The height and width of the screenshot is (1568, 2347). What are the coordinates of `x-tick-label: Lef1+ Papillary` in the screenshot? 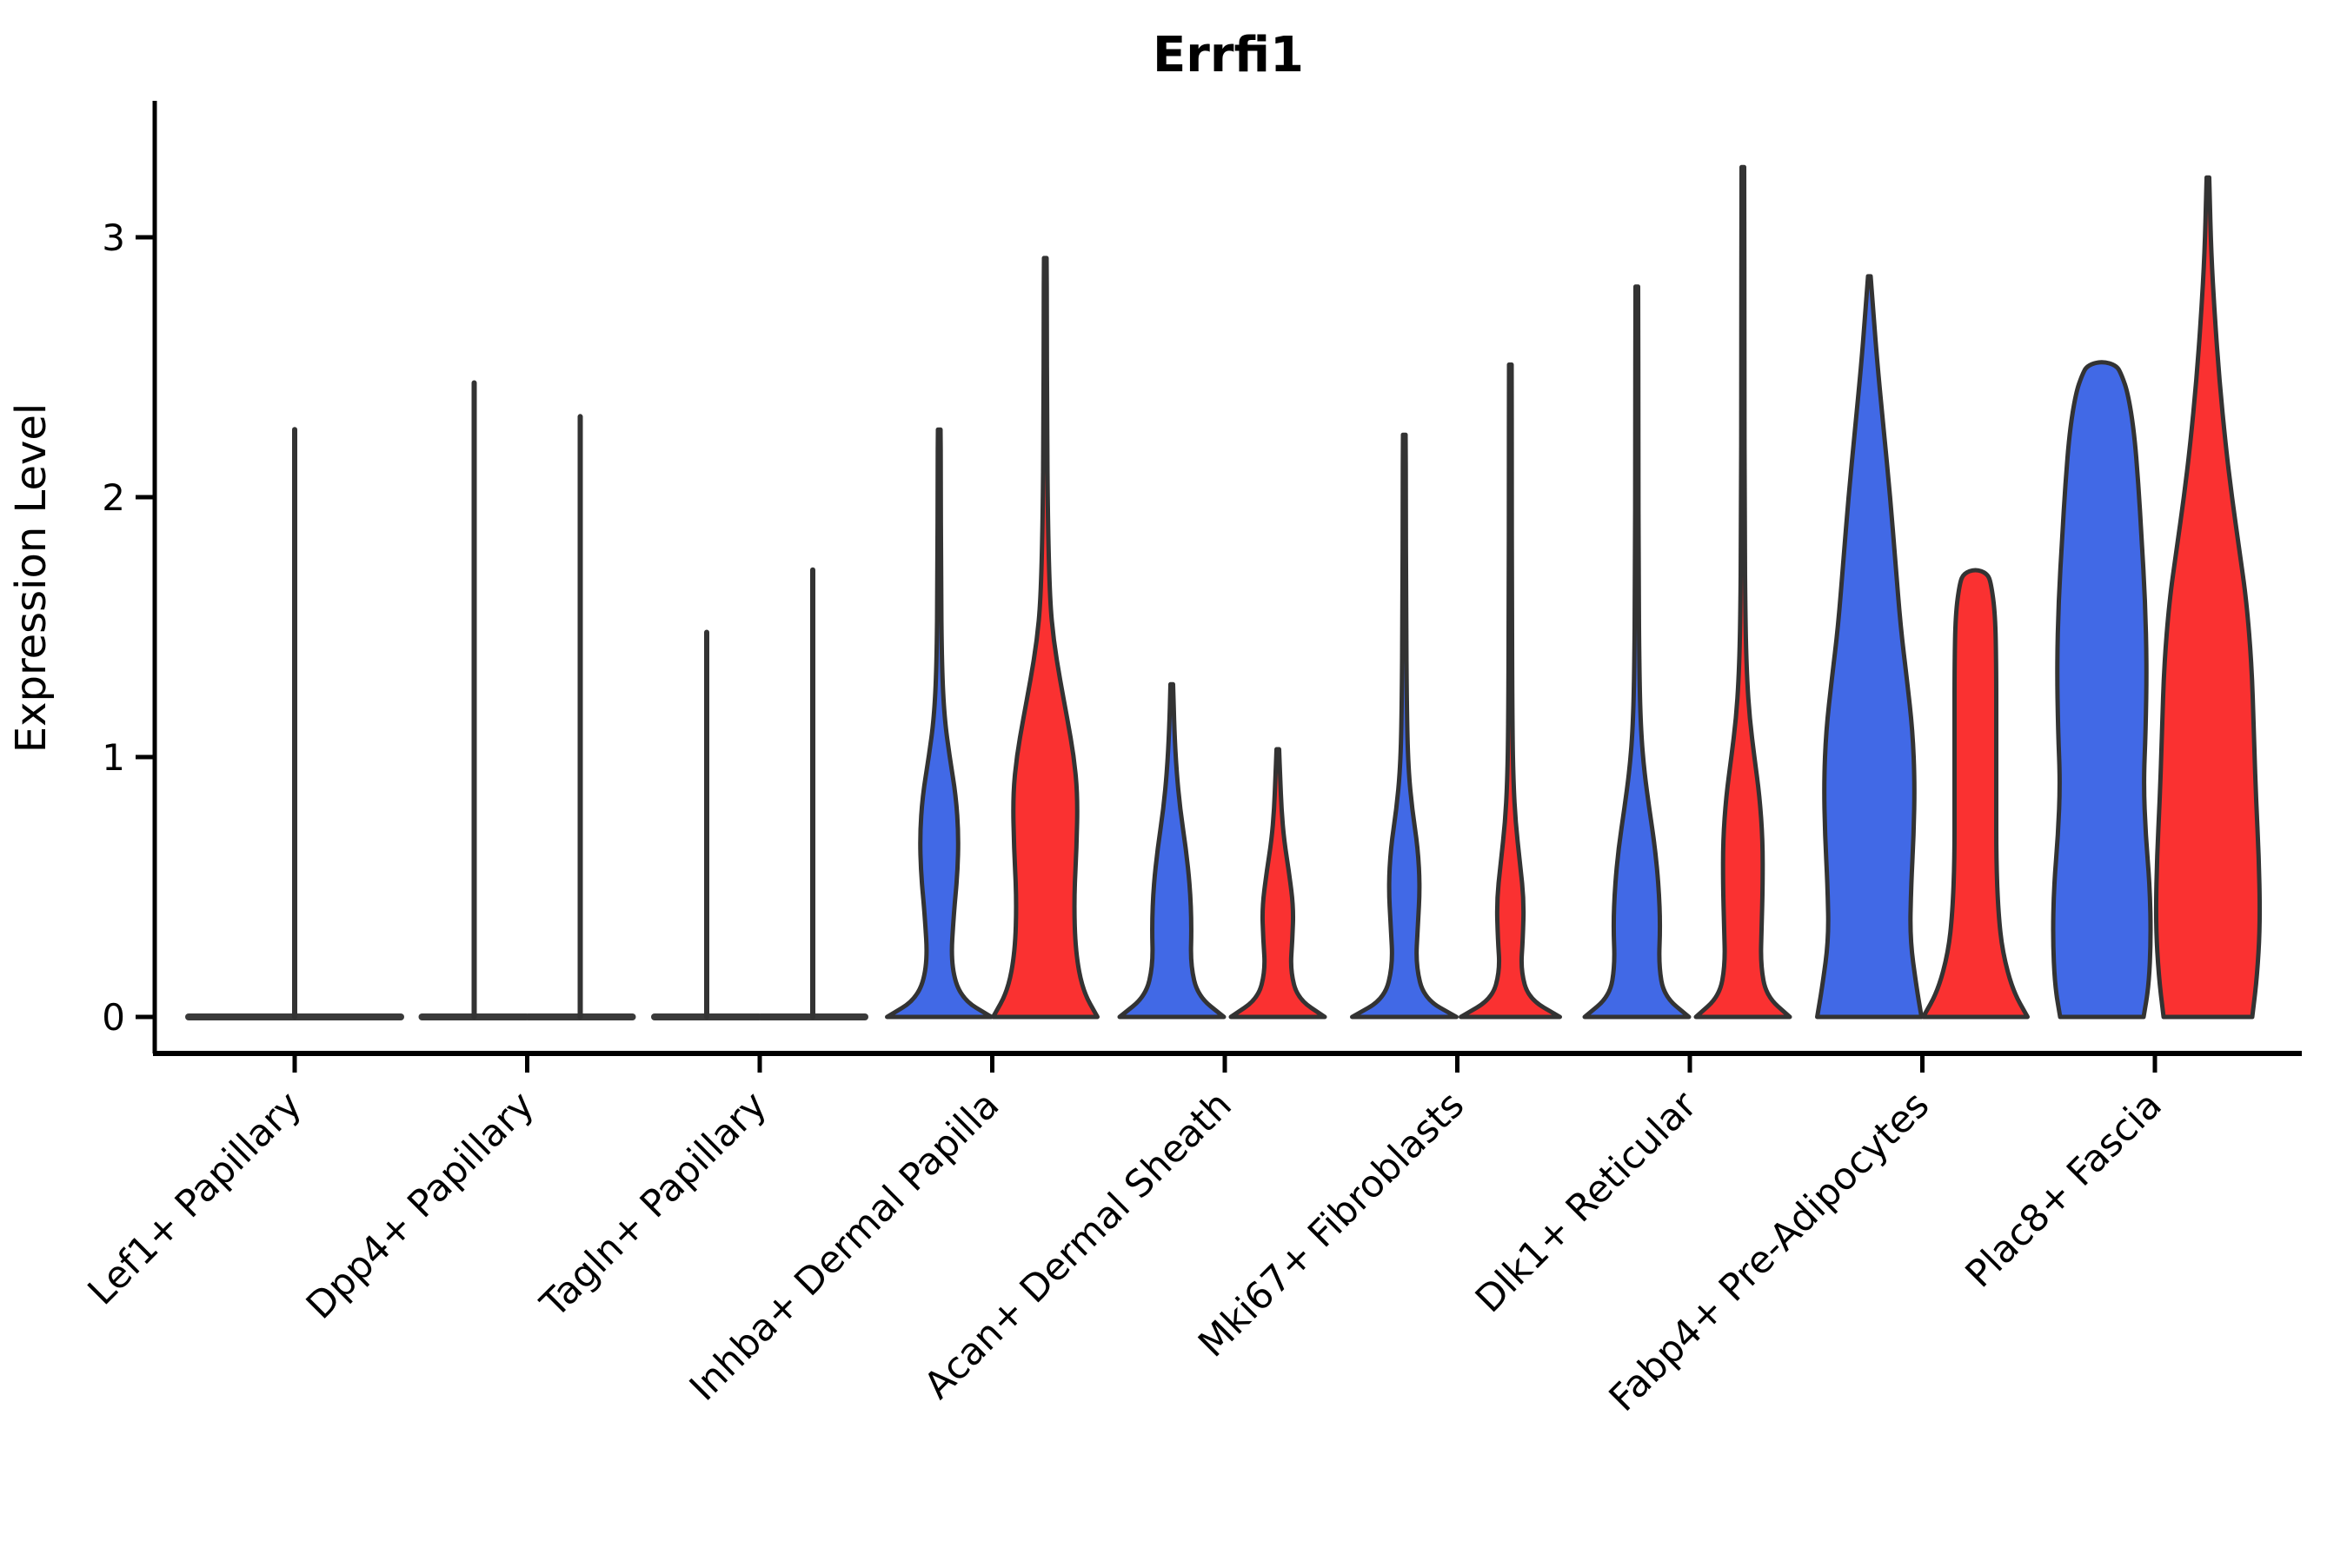 It's located at (195, 1198).